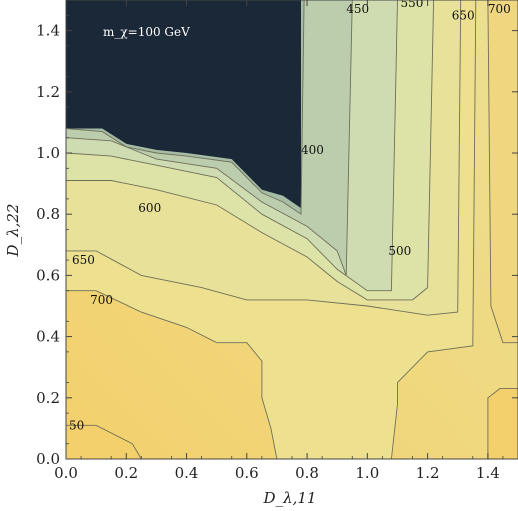 The height and width of the screenshot is (511, 518). I want to click on contour-label-6: 650, so click(463, 15).